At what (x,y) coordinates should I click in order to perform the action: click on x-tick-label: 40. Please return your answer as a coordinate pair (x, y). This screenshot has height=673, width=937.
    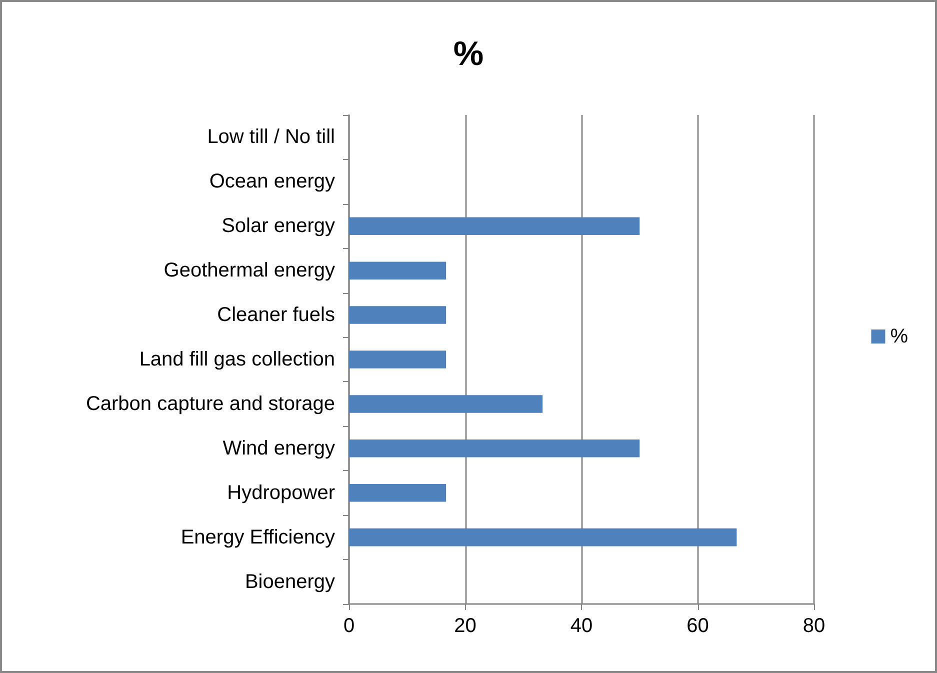
    Looking at the image, I should click on (581, 626).